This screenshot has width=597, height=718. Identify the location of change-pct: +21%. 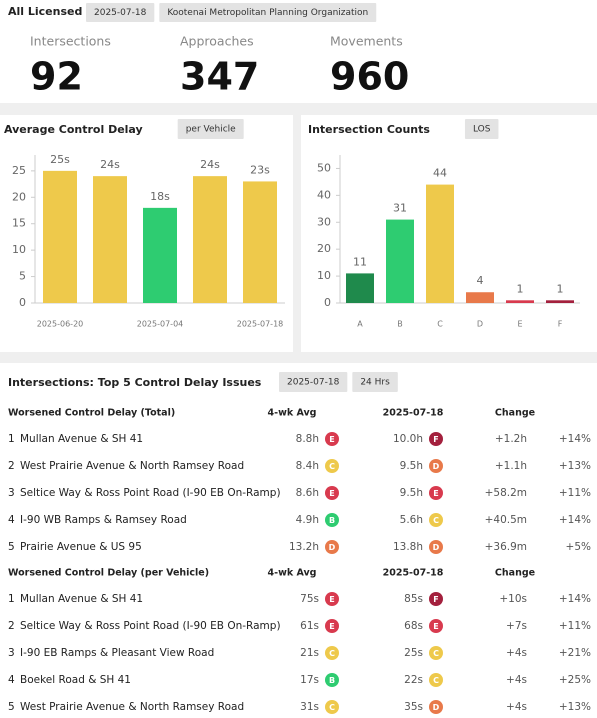
(575, 653).